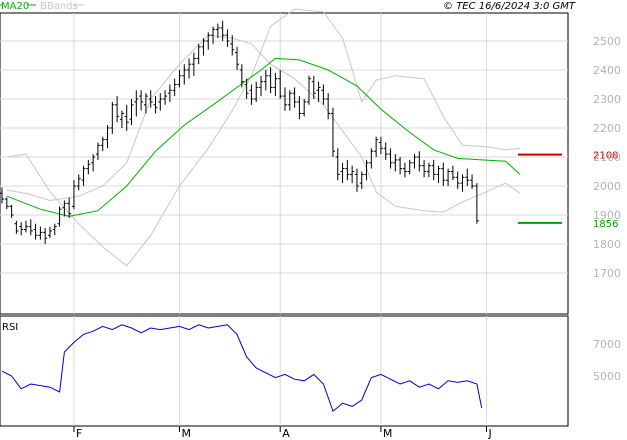  What do you see at coordinates (286, 433) in the screenshot?
I see `x-tick-label: A` at bounding box center [286, 433].